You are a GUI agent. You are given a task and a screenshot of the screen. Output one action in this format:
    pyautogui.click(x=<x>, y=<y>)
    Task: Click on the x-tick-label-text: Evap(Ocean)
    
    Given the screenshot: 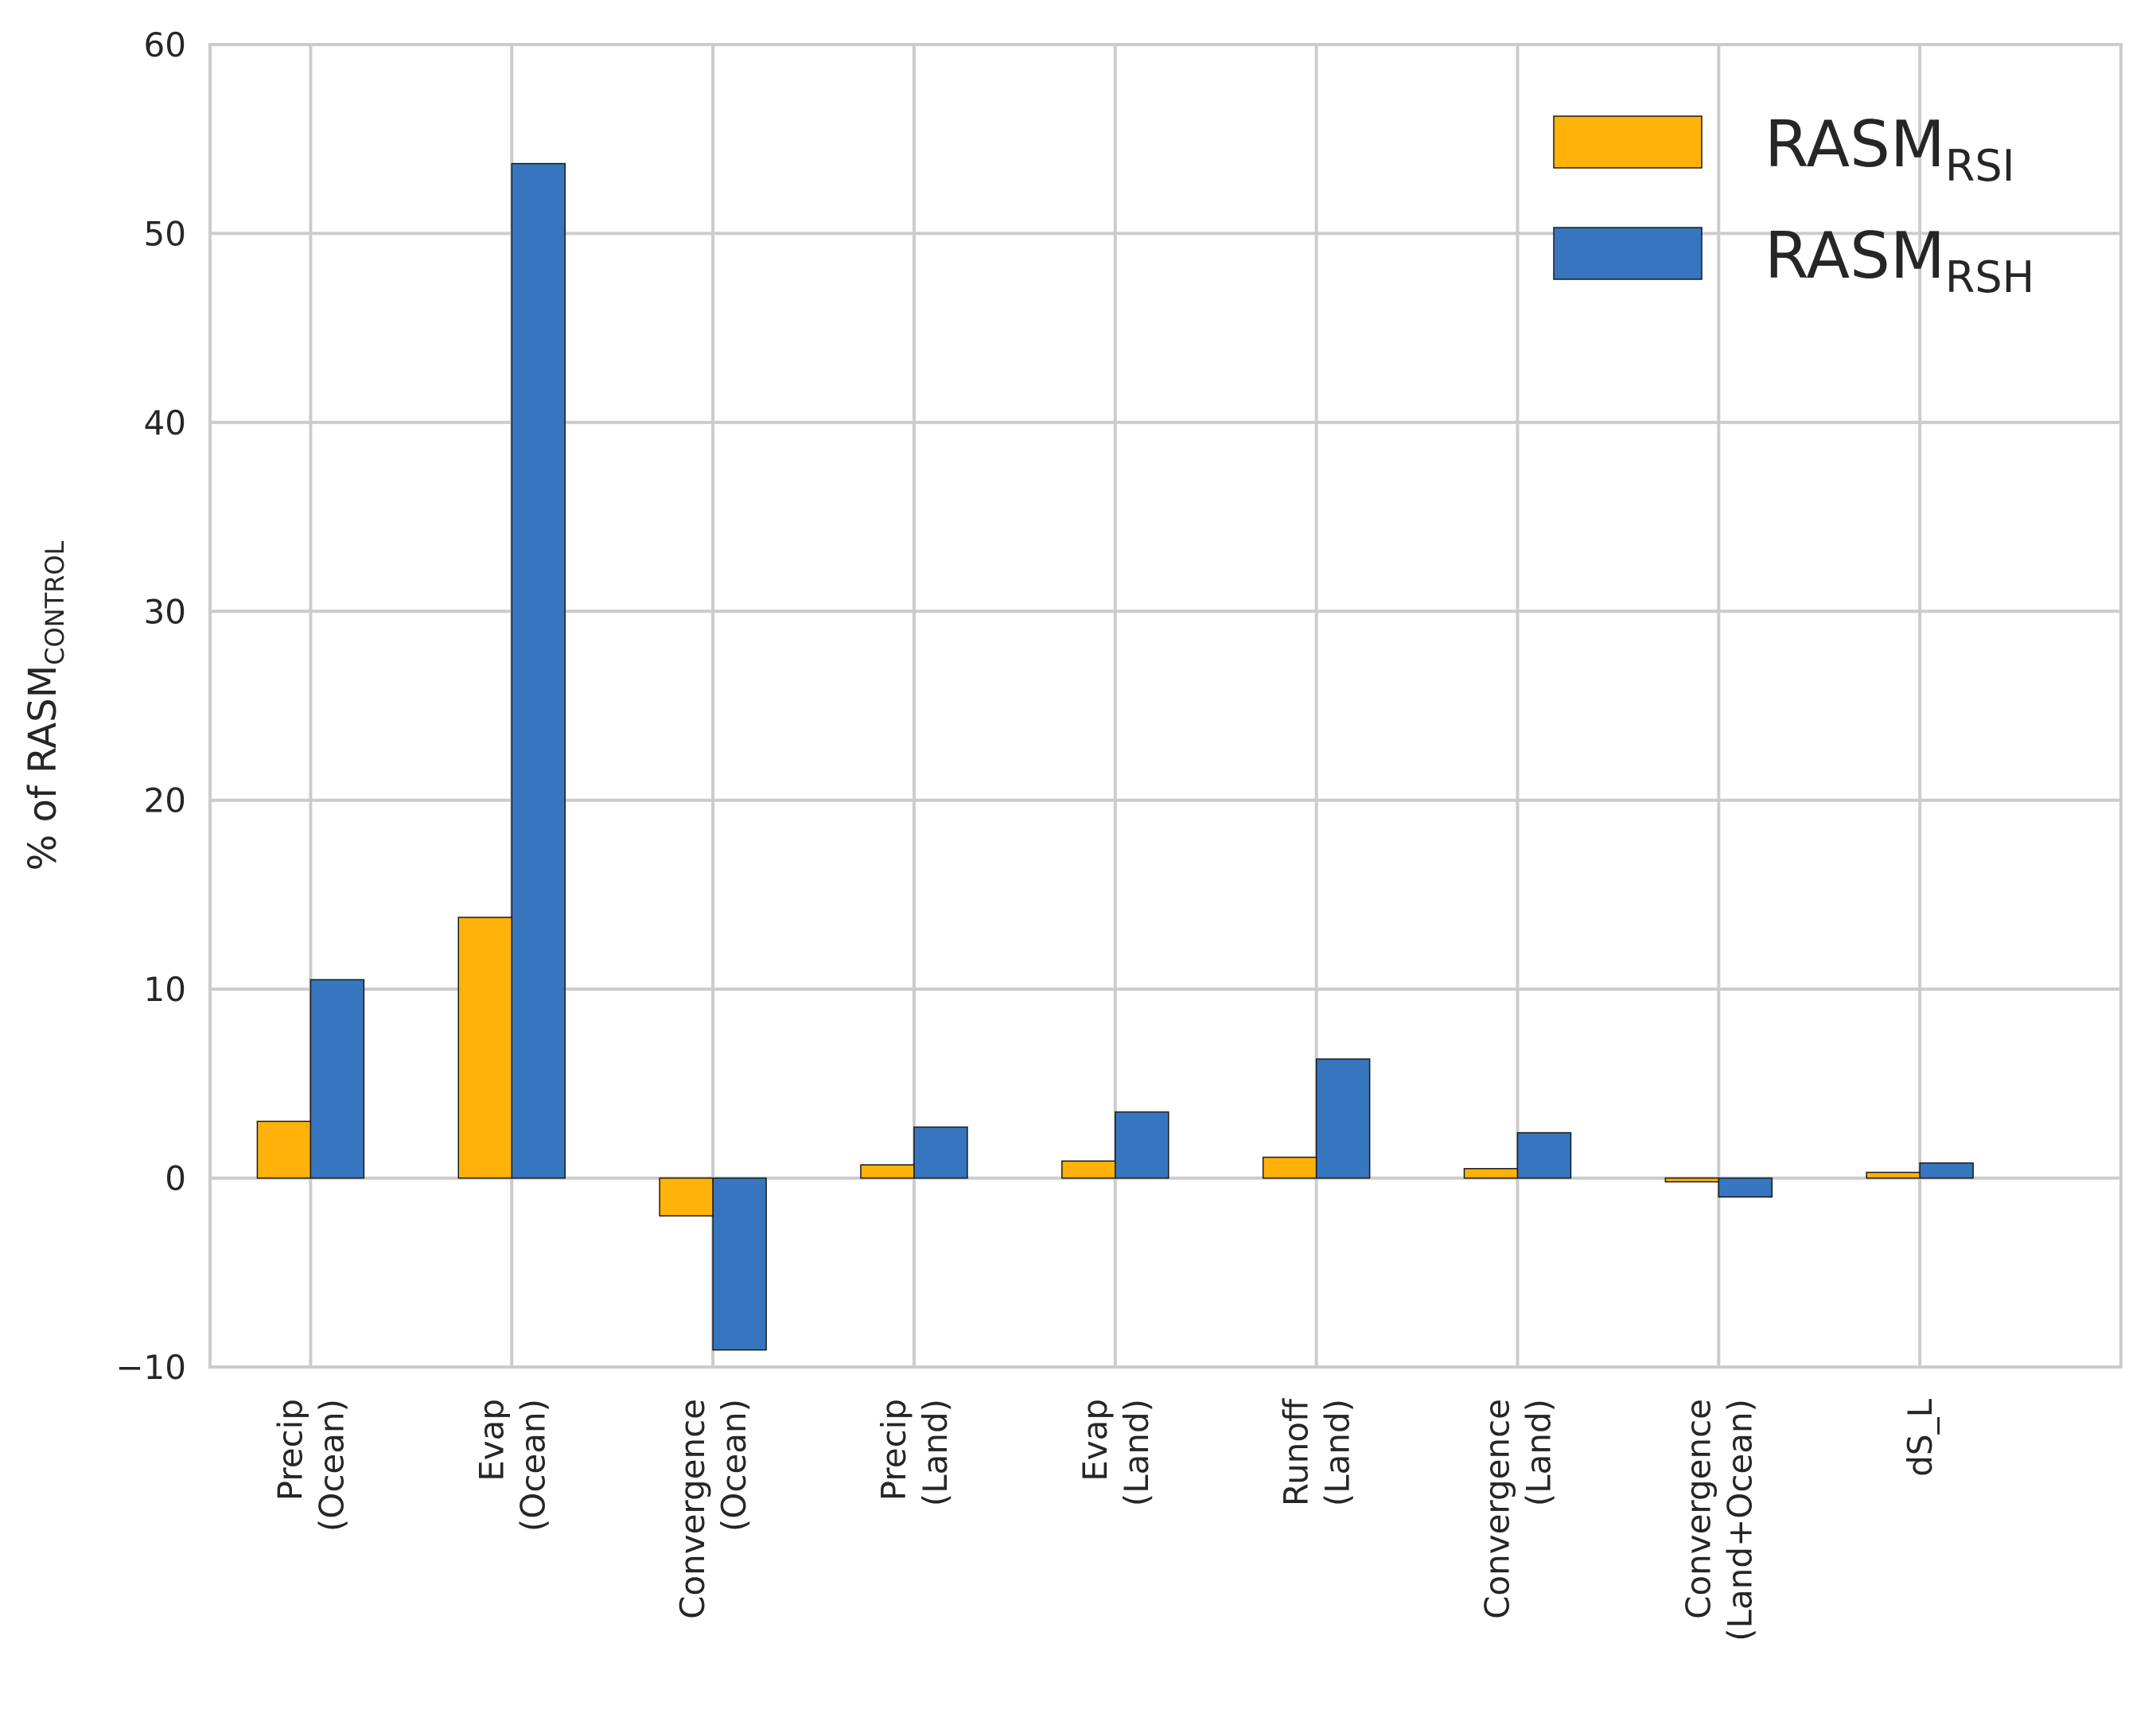 What is the action you would take?
    pyautogui.click(x=512, y=1466)
    